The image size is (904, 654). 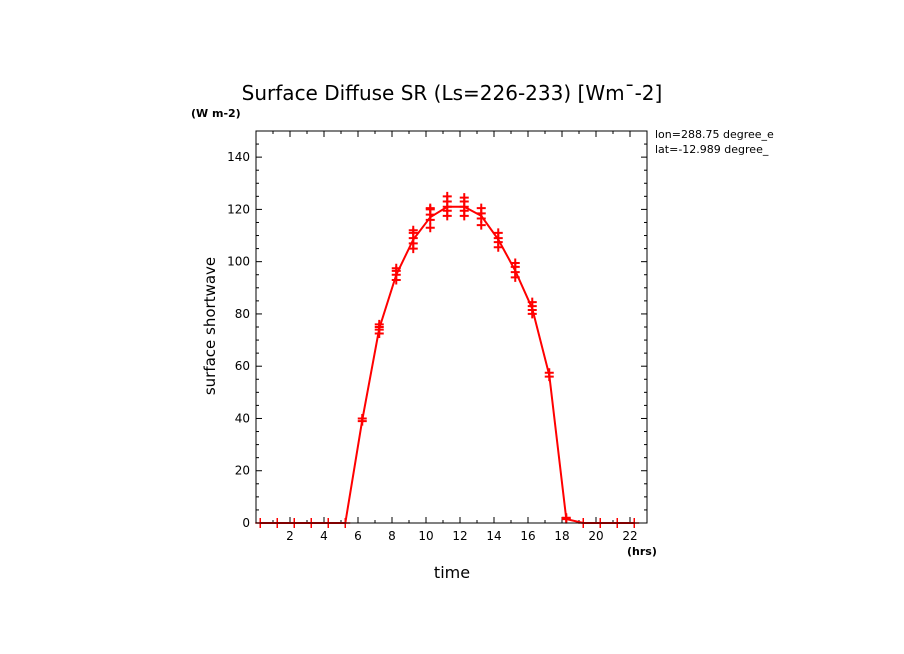 What do you see at coordinates (629, 536) in the screenshot?
I see `x-tick-label: 22` at bounding box center [629, 536].